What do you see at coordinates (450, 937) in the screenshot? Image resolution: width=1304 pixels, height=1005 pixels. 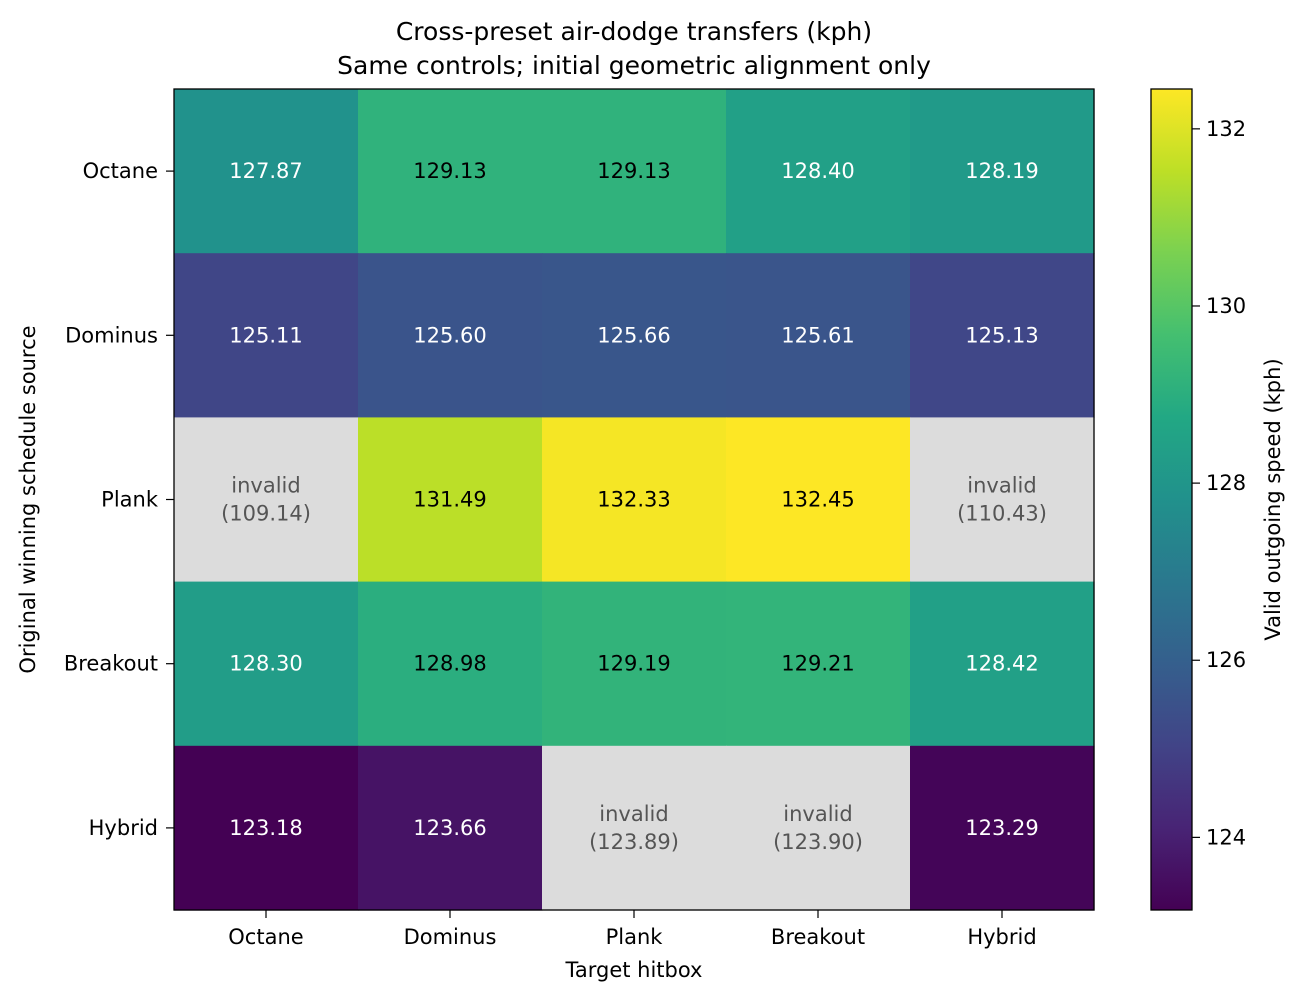 I see `x-tick-label: Dominus` at bounding box center [450, 937].